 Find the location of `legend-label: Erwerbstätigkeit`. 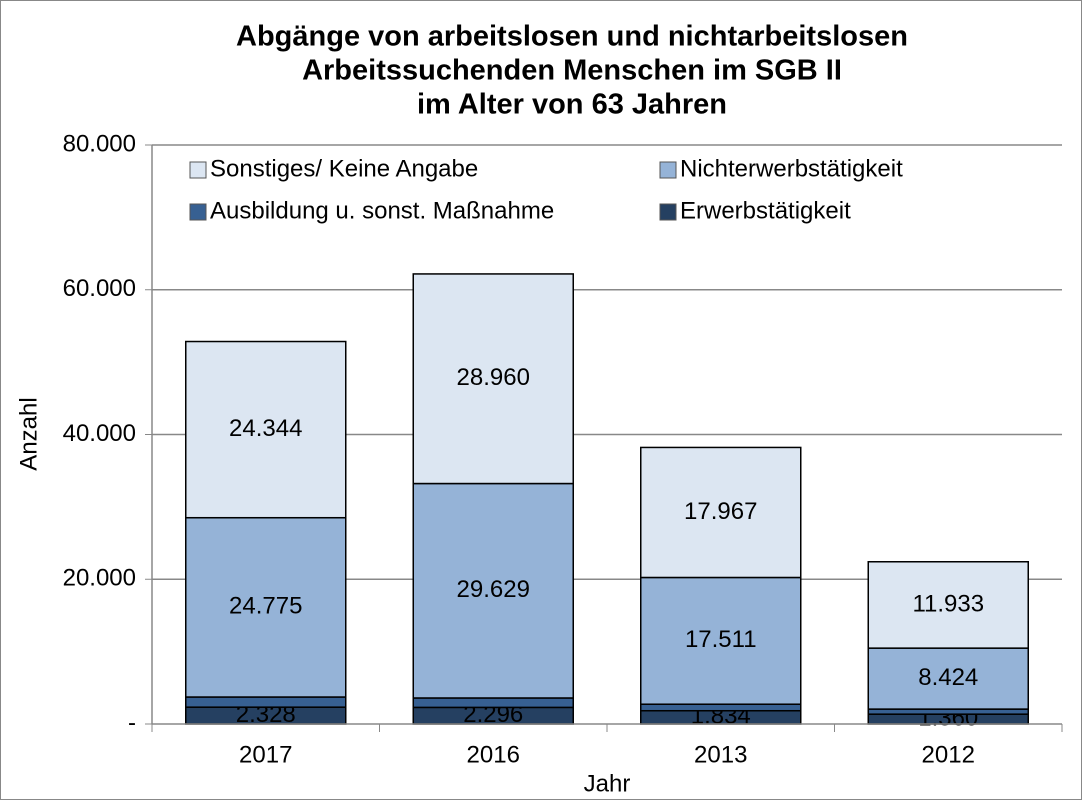

legend-label: Erwerbstätigkeit is located at coordinates (765, 210).